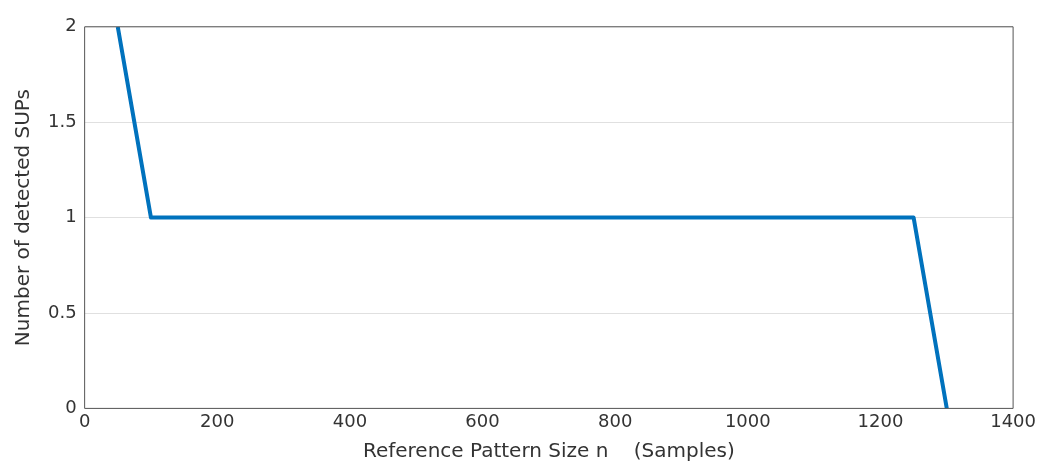 This screenshot has height=476, width=1047. I want to click on x-tick-label: 1000, so click(747, 420).